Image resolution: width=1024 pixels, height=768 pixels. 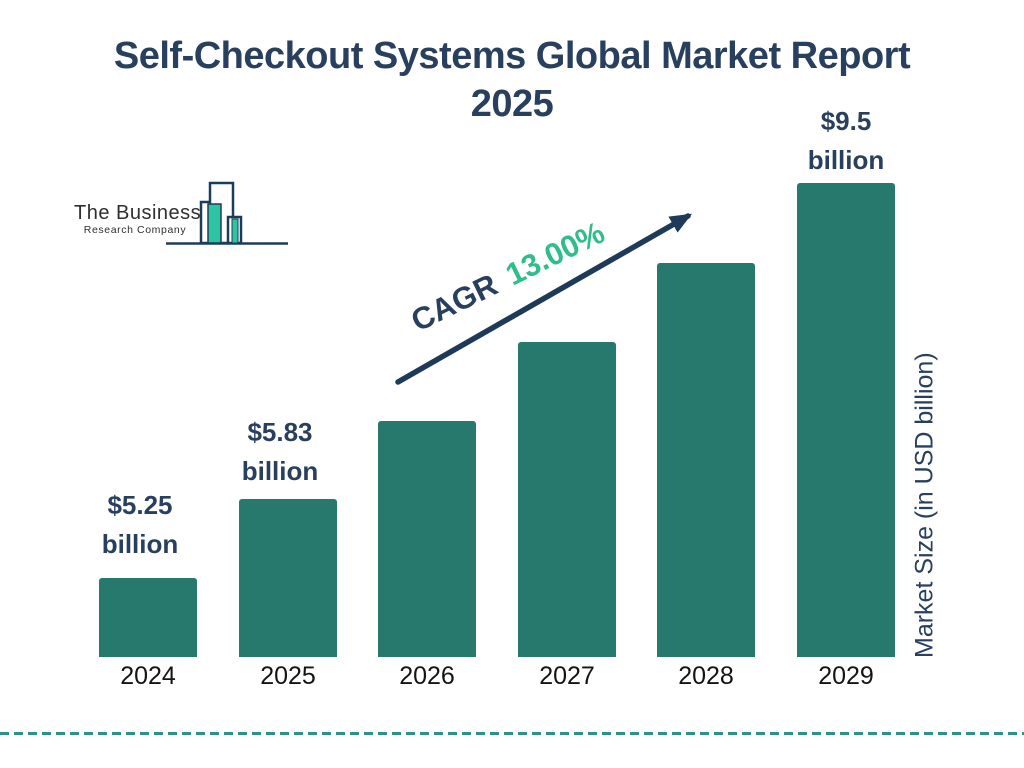 What do you see at coordinates (280, 432) in the screenshot?
I see `value-amount: $5.83` at bounding box center [280, 432].